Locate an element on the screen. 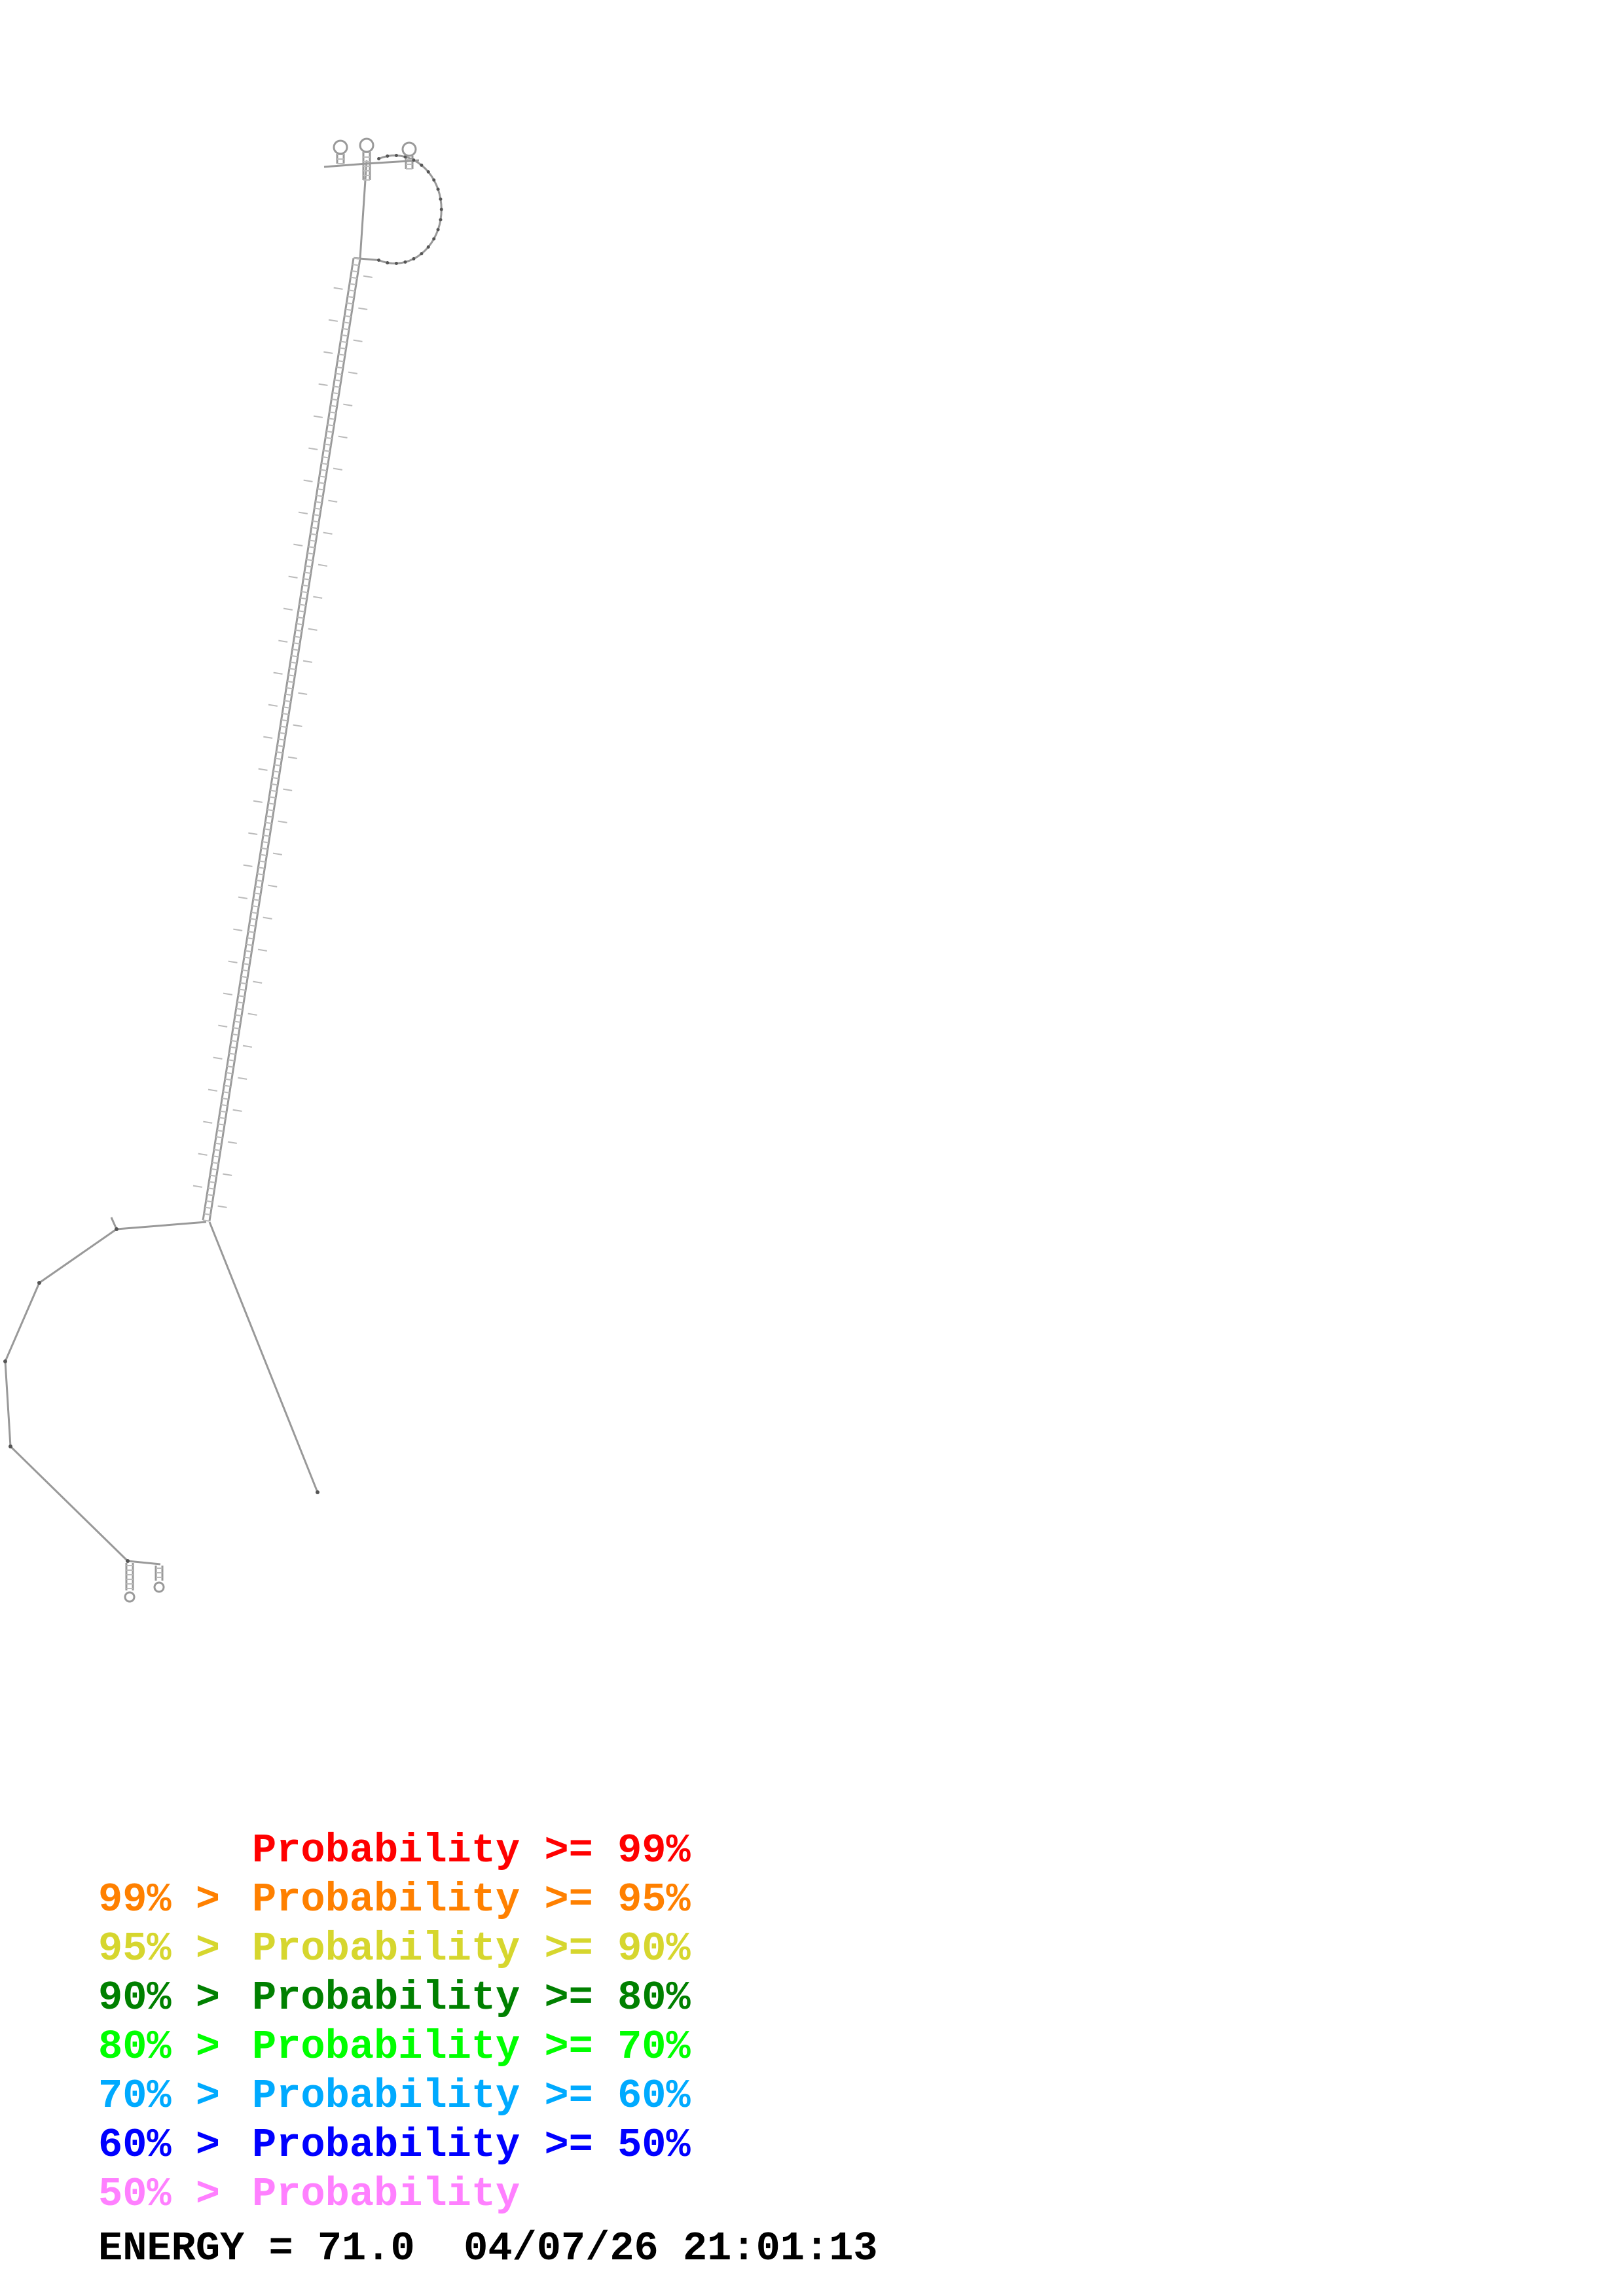 The width and height of the screenshot is (1623, 2296). hairpin-loop-left is located at coordinates (340, 147).